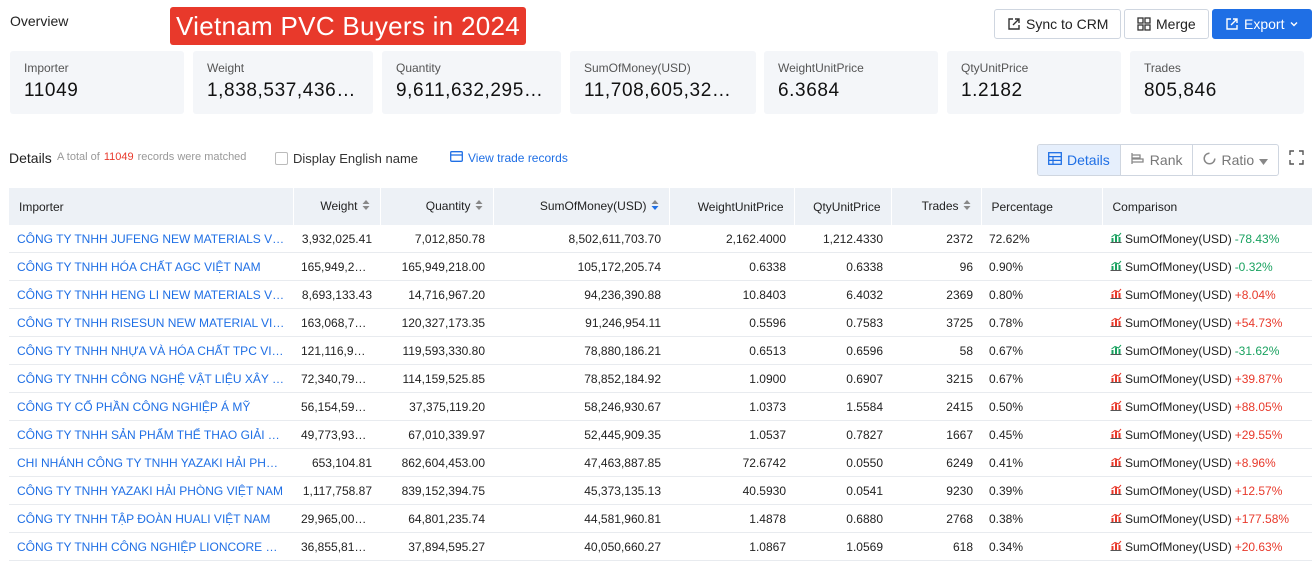 The width and height of the screenshot is (1316, 561). What do you see at coordinates (118, 157) in the screenshot?
I see `records-count: 11049` at bounding box center [118, 157].